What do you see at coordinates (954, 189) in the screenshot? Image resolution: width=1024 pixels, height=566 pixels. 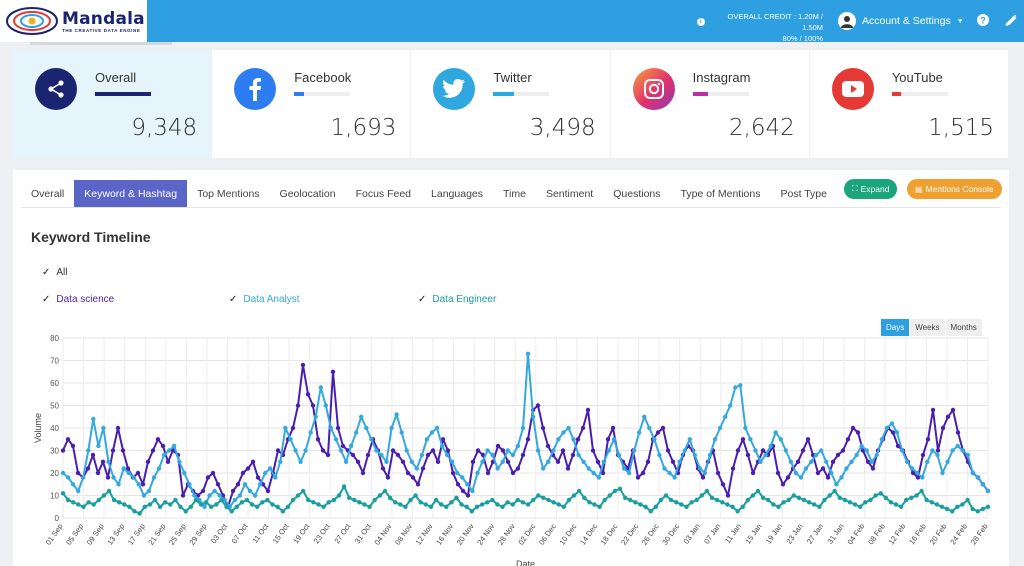 I see `mentions-console-button: ▤ Mentions Console` at bounding box center [954, 189].